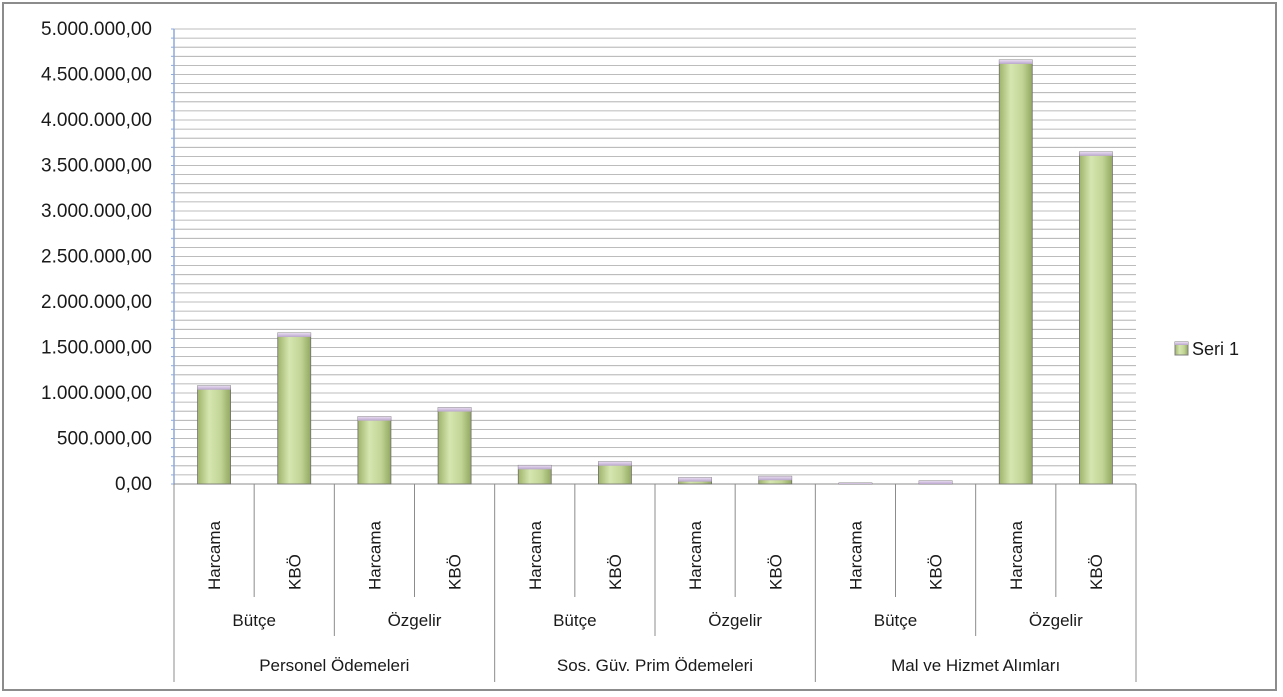  I want to click on y-tick-label: 500.000,00, so click(104, 439).